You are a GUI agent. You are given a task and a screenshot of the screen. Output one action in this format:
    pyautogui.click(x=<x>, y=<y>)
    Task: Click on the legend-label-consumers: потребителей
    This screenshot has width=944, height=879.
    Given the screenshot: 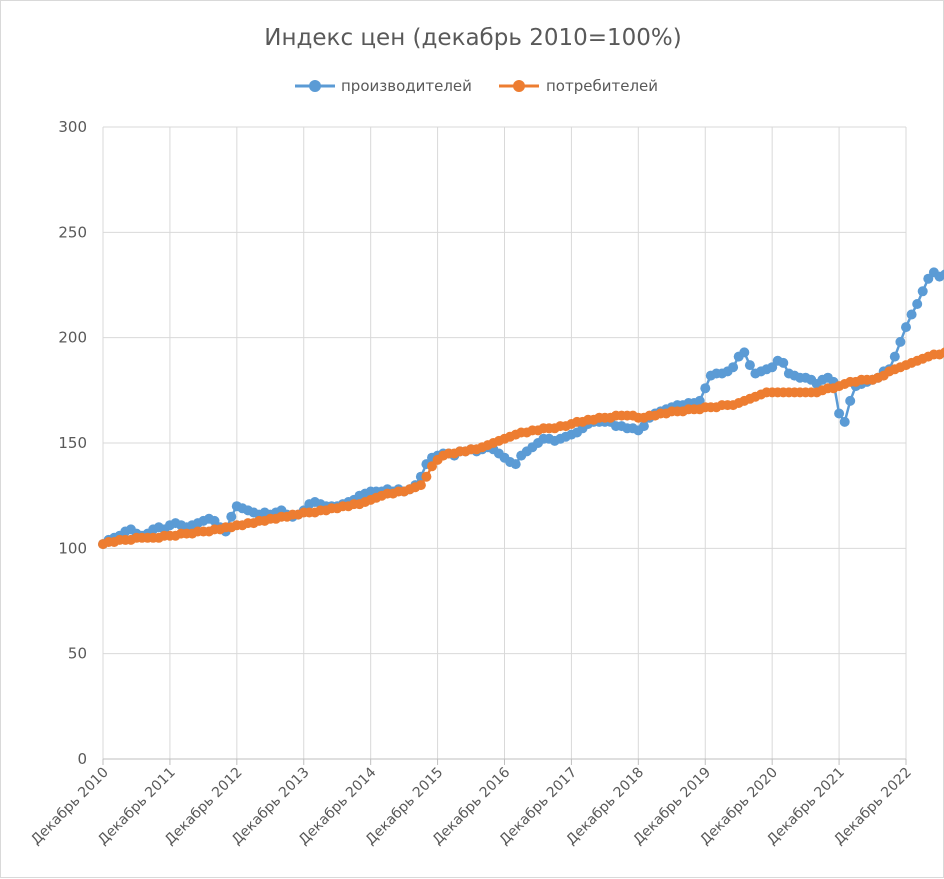 What is the action you would take?
    pyautogui.click(x=602, y=86)
    